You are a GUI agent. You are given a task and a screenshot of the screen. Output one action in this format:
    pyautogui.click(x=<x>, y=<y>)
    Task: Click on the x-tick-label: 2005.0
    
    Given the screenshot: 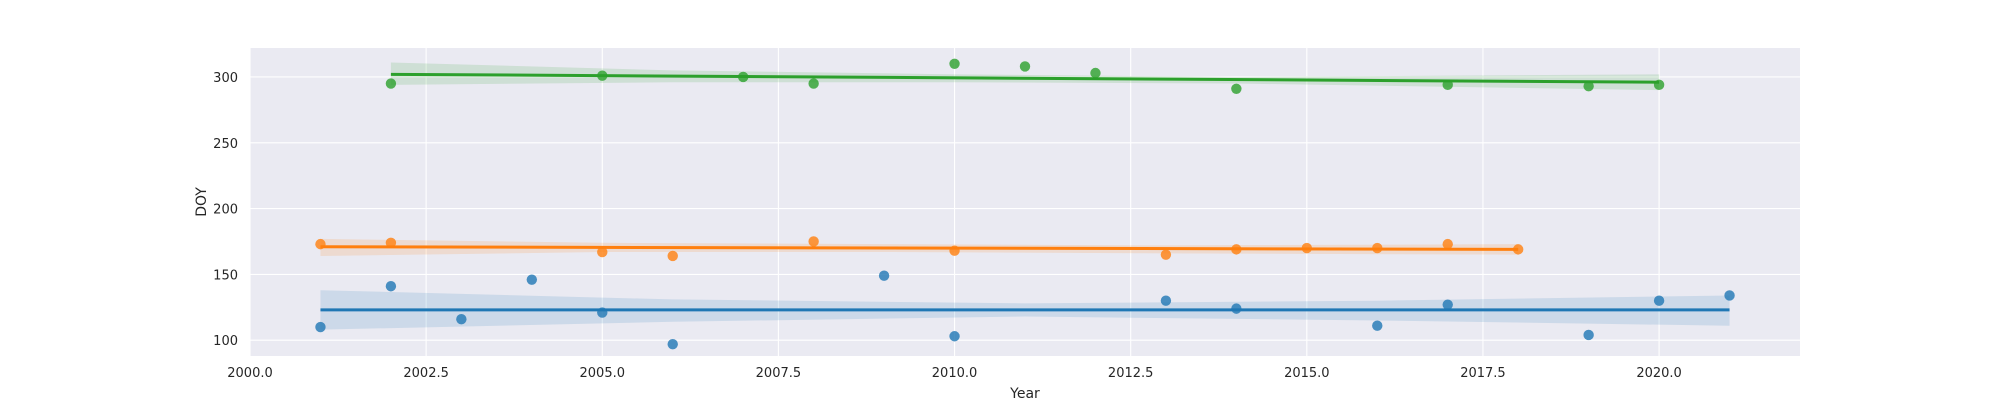 What is the action you would take?
    pyautogui.click(x=603, y=373)
    